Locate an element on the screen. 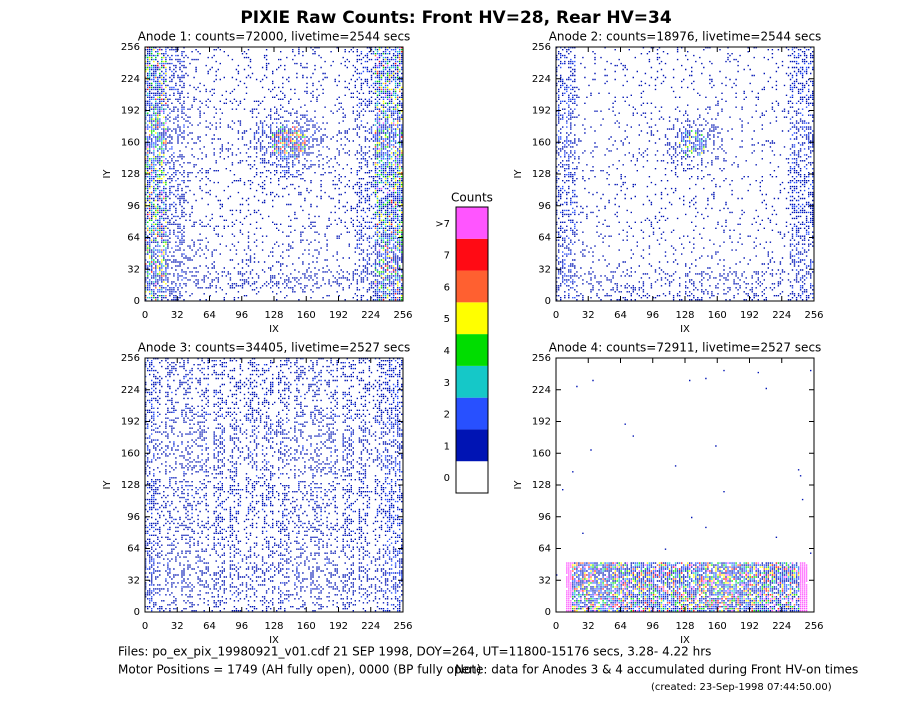 Image resolution: width=913 pixels, height=705 pixels. colorbar-frame is located at coordinates (472, 350).